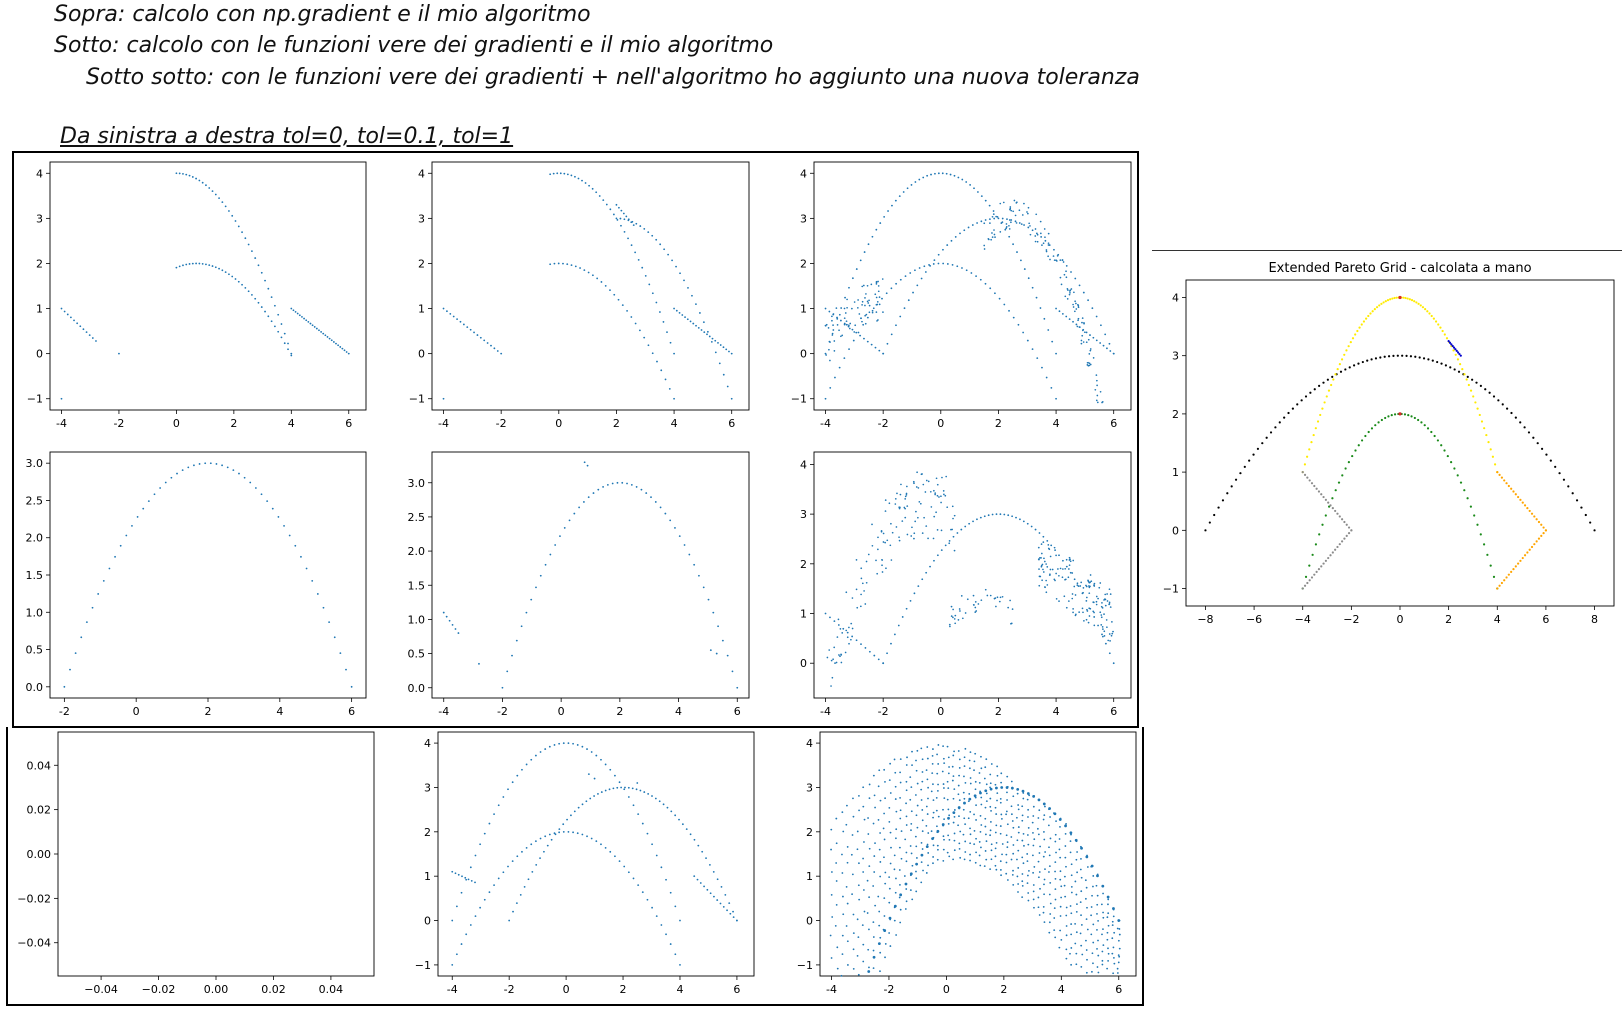 The height and width of the screenshot is (1020, 1622). I want to click on y-tick-label: 1.0, so click(417, 619).